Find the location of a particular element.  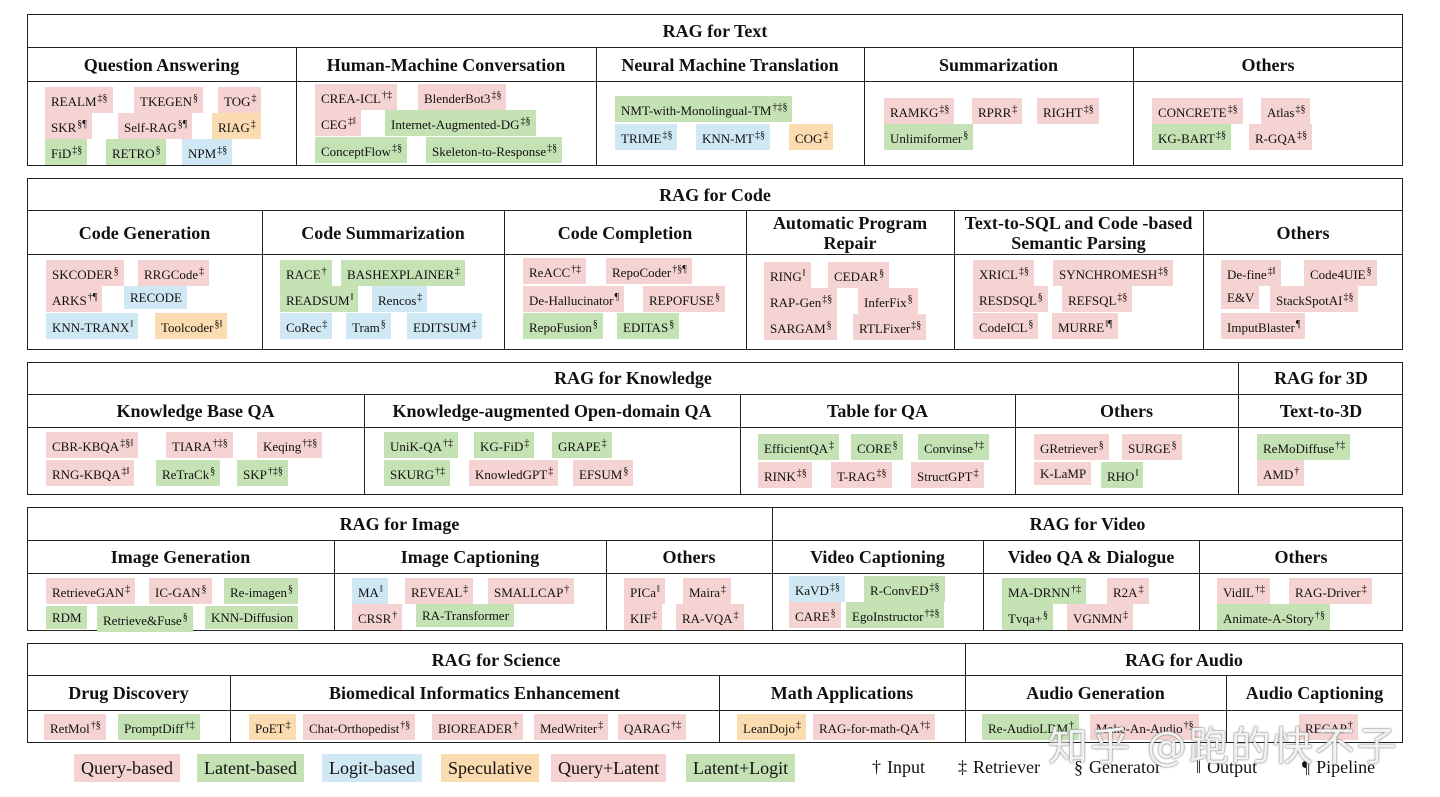

method-name: CBR-KBQA is located at coordinates (86, 446).